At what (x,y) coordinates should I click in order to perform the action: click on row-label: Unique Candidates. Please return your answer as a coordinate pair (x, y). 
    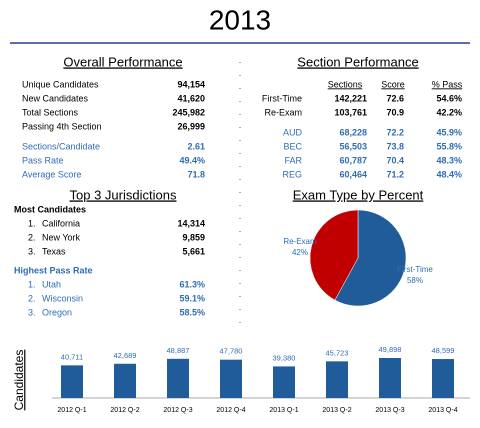
    Looking at the image, I should click on (60, 84).